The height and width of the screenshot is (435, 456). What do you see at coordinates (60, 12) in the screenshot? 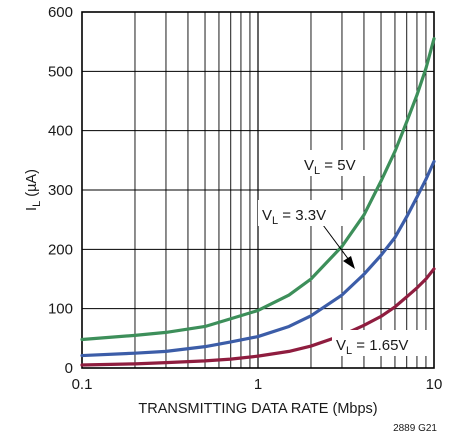
I see `y-tick-label: 600` at bounding box center [60, 12].